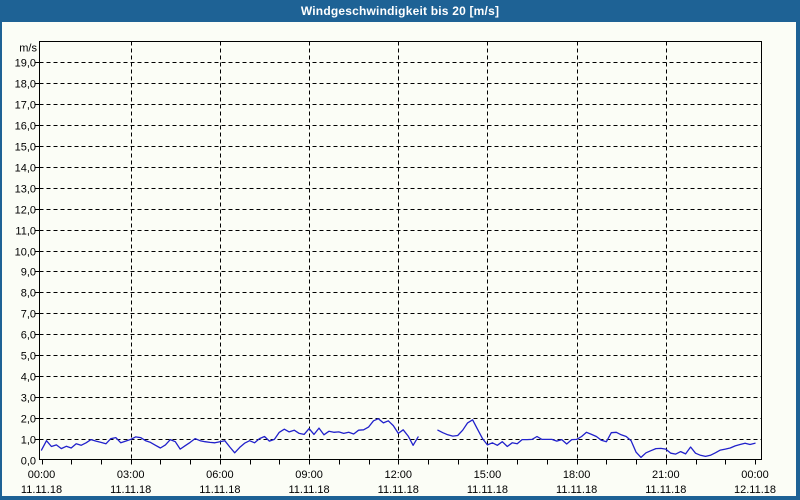  Describe the element at coordinates (398, 438) in the screenshot. I see `wind-speed-line` at that location.